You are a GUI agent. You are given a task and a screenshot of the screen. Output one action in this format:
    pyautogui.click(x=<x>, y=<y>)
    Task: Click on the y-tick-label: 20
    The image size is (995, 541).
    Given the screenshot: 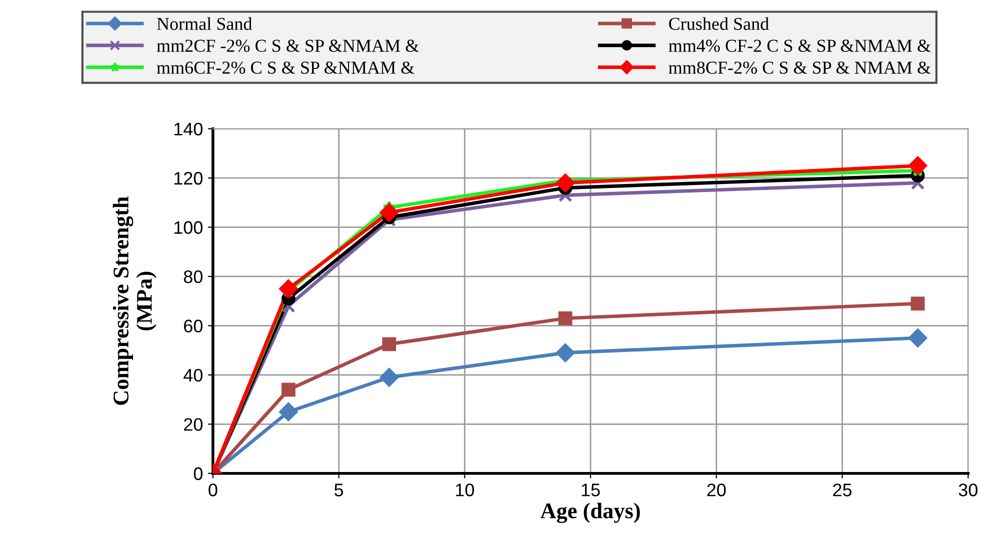 What is the action you would take?
    pyautogui.click(x=193, y=424)
    